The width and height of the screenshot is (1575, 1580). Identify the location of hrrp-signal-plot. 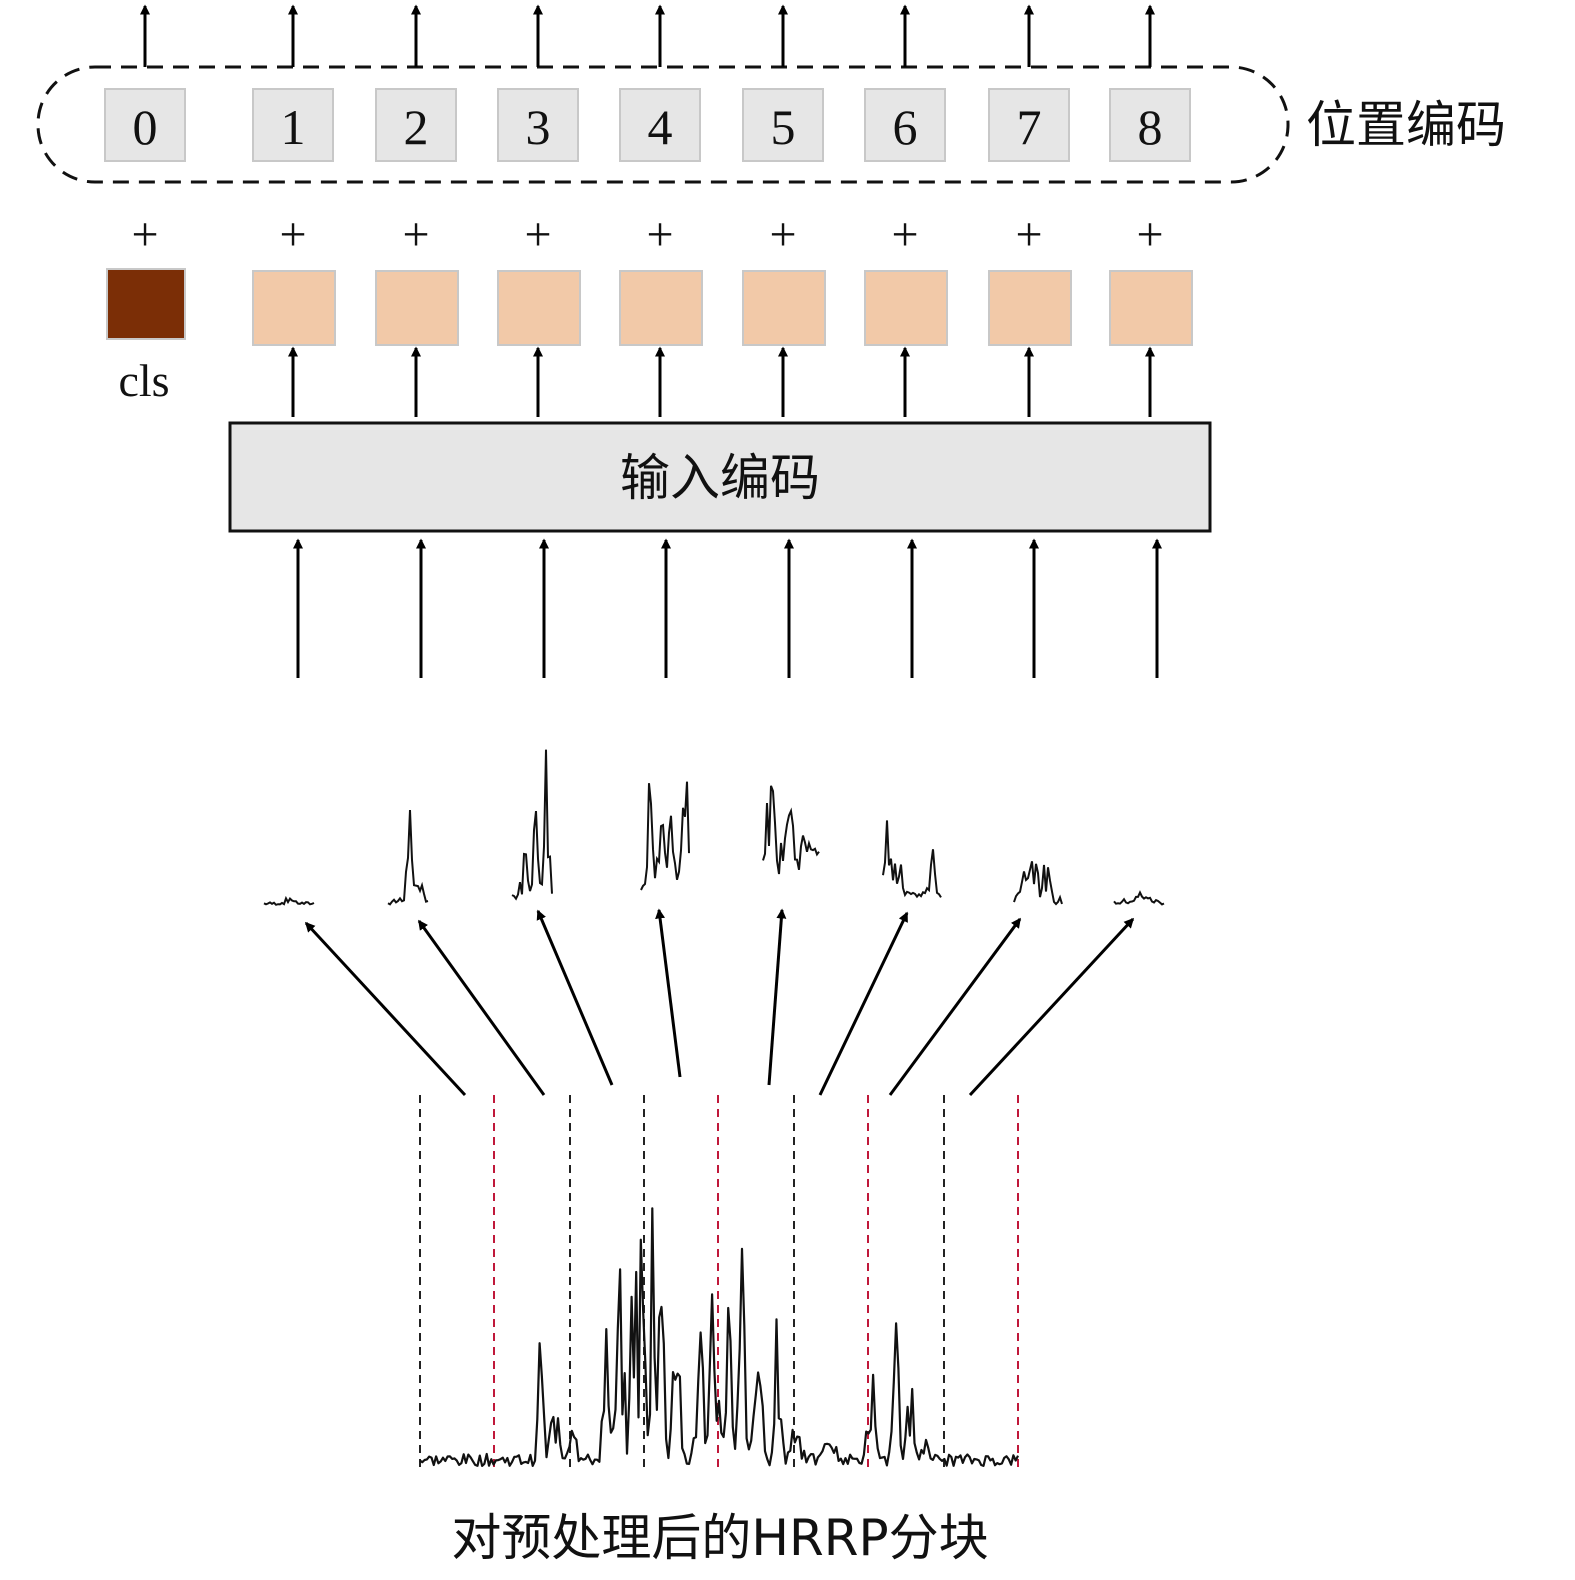
(719, 1282).